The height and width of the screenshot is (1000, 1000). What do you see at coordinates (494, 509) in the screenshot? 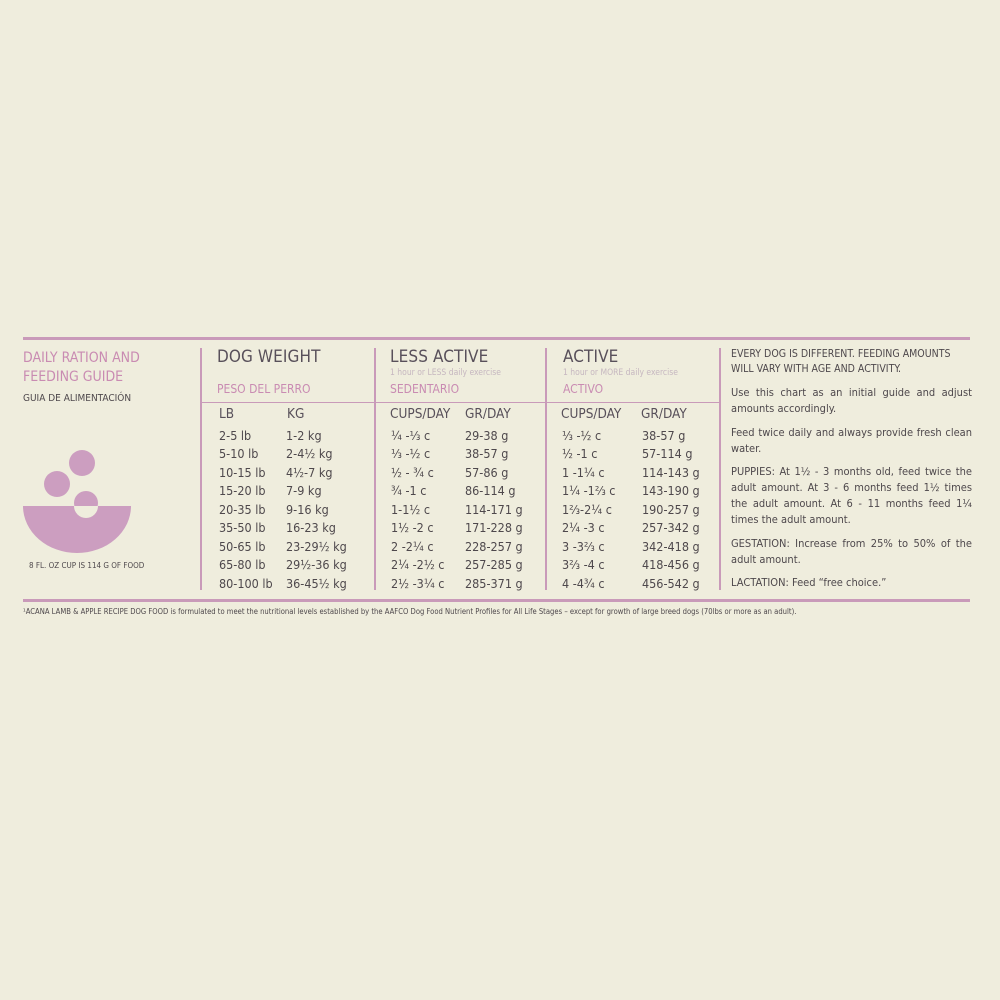
I see `cell-less-gr: 114-171 g` at bounding box center [494, 509].